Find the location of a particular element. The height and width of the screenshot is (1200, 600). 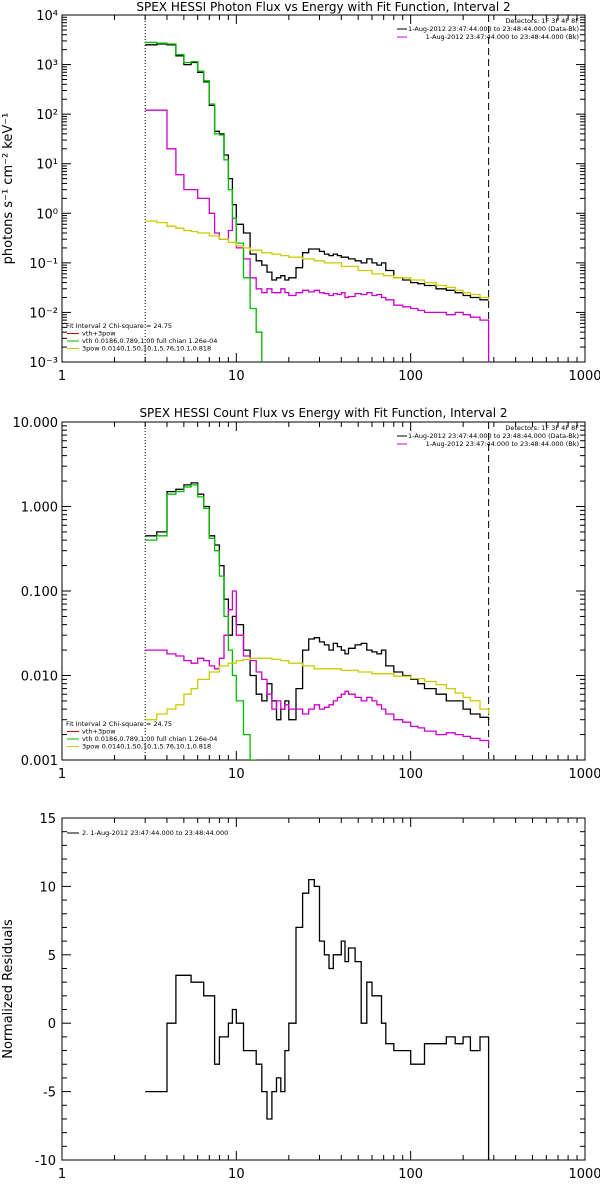

series-line-data-bk is located at coordinates (317, 601).